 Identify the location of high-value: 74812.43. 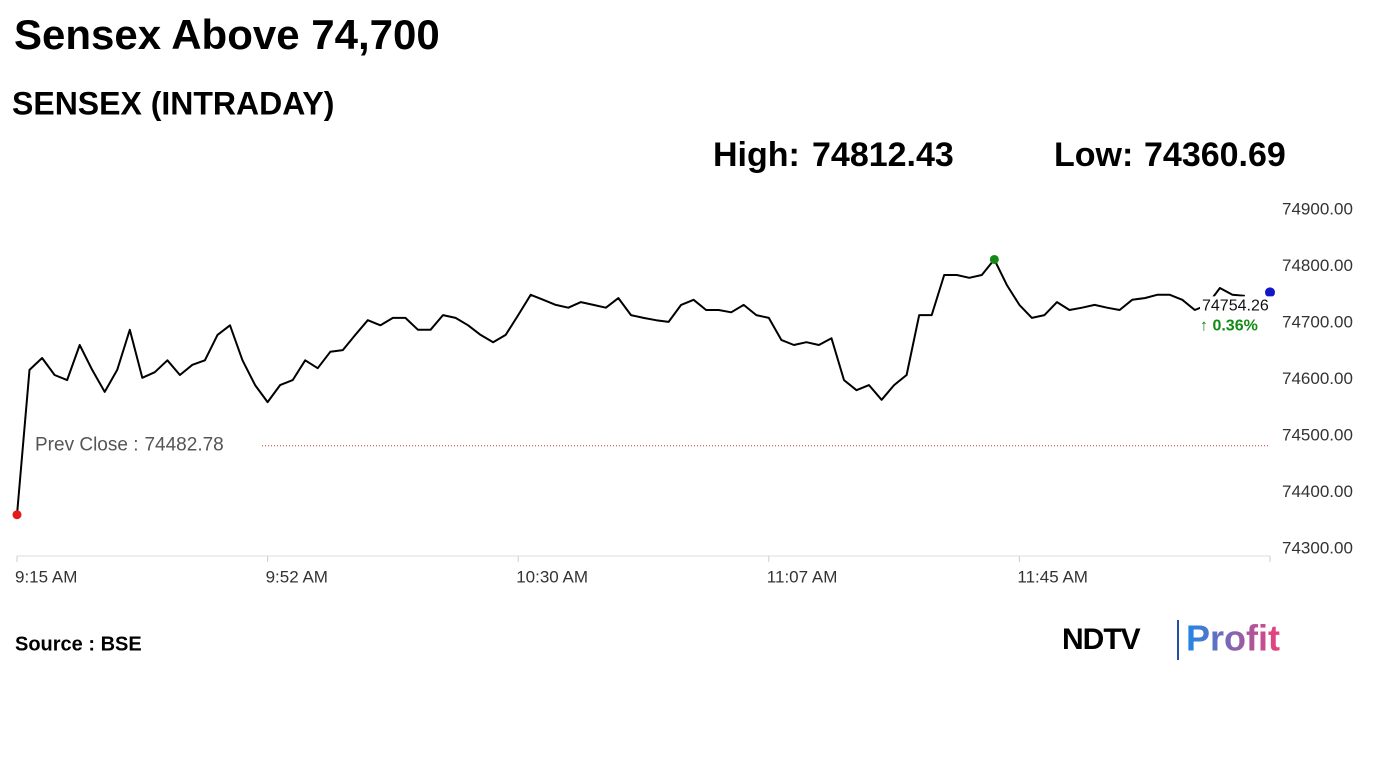
(883, 155).